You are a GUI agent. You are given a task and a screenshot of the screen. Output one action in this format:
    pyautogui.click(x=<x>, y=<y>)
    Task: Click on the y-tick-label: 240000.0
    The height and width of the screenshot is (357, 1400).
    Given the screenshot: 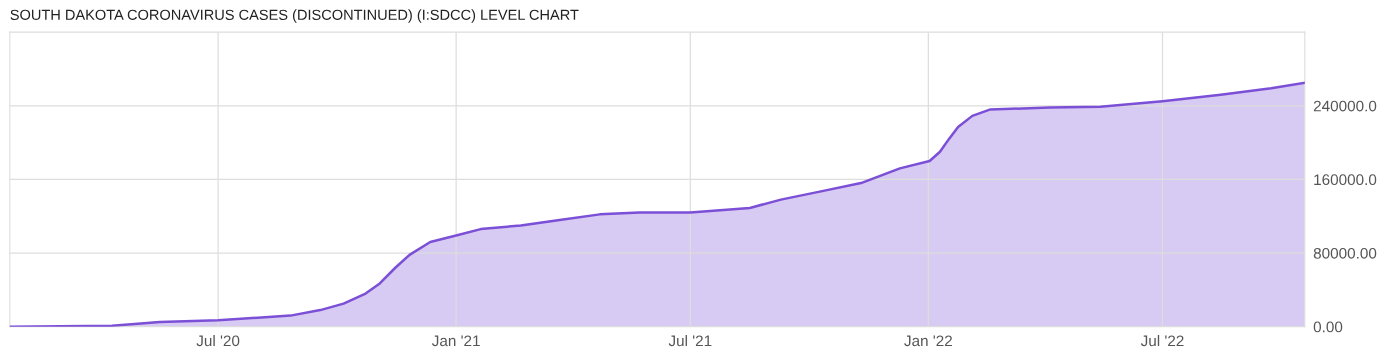 What is the action you would take?
    pyautogui.click(x=1345, y=106)
    